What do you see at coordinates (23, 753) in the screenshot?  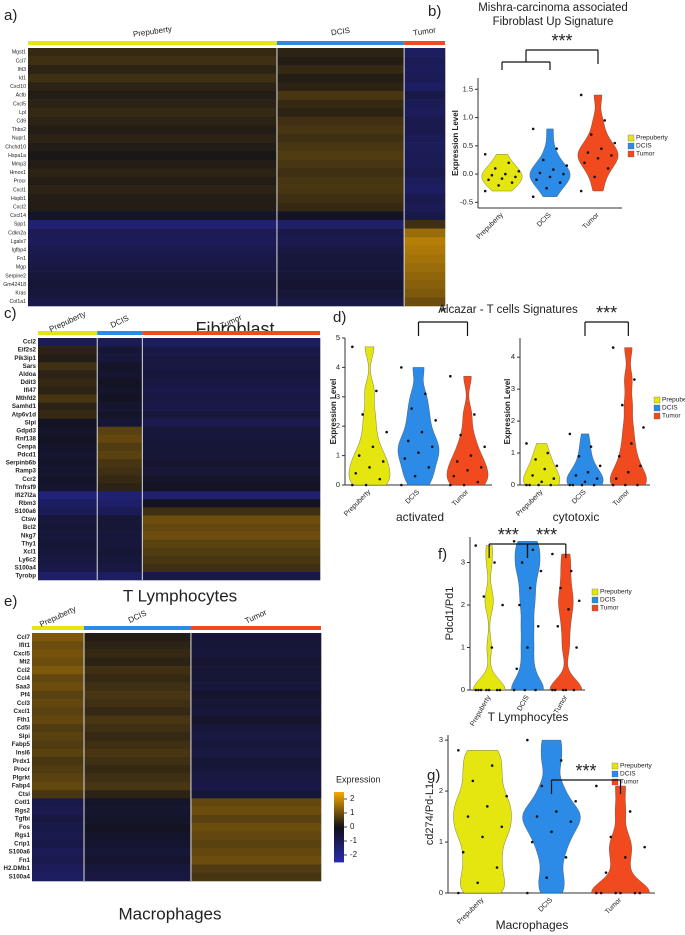 I see `gene-label: Insl6` at bounding box center [23, 753].